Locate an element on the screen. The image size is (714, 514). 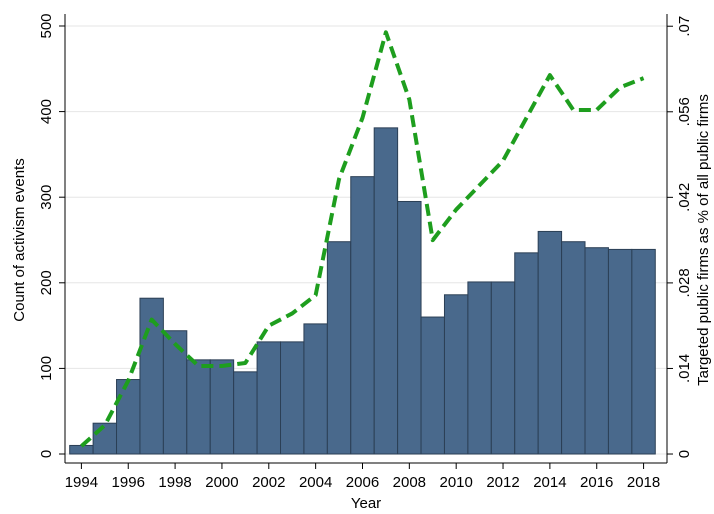
y-tick-label: 200 is located at coordinates (46, 282).